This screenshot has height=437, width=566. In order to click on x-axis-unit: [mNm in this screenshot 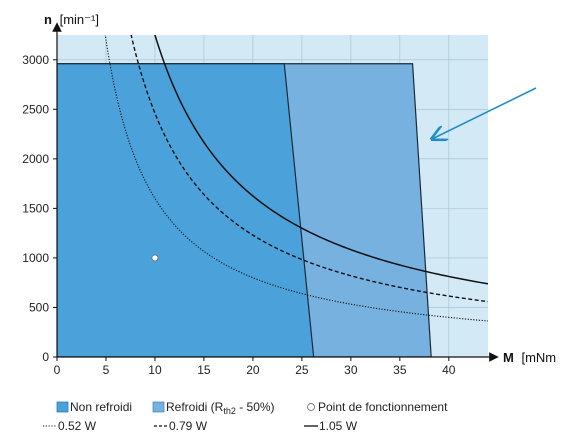, I will do `click(538, 357)`.